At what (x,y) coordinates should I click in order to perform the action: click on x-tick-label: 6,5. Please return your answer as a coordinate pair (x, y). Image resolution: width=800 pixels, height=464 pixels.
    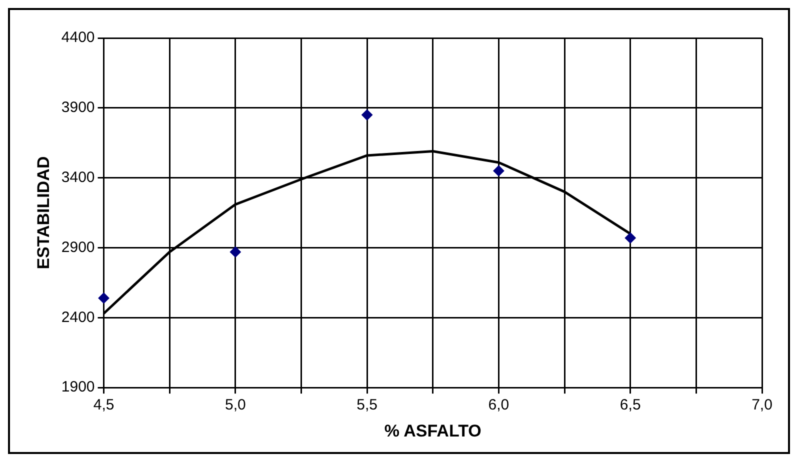
    Looking at the image, I should click on (630, 405).